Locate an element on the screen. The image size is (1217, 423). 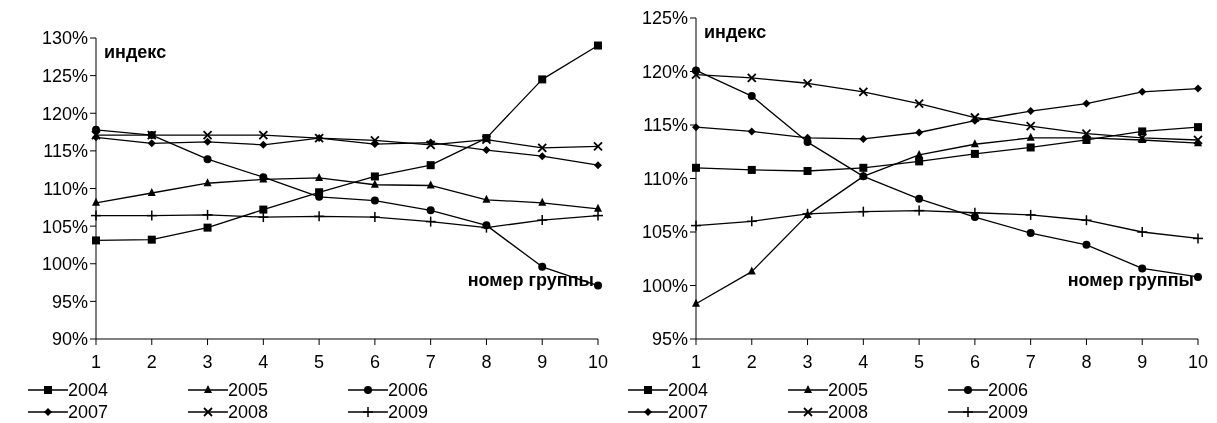
y-tick-label: 130% is located at coordinates (64, 38).